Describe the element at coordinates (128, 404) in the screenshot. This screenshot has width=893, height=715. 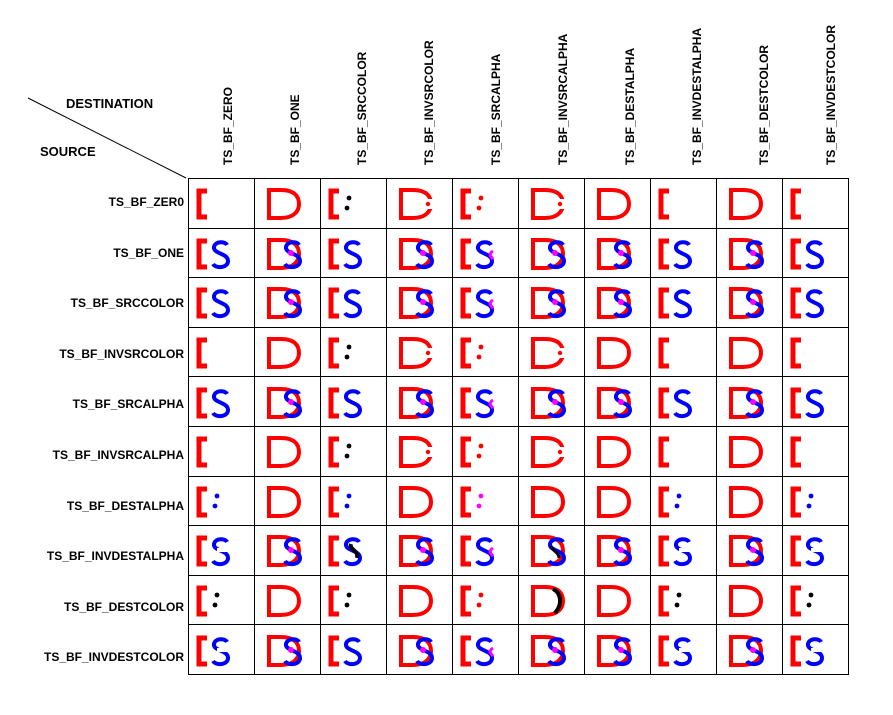
I see `row-header-label: TS_BF_SRCALPHA` at that location.